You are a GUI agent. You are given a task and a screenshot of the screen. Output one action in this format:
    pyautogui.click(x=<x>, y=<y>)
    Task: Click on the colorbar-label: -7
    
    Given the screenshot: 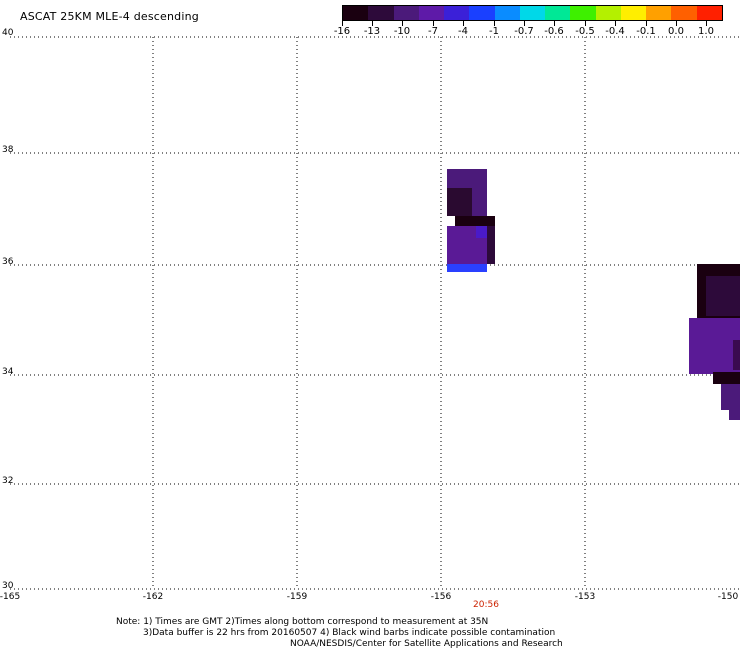 What is the action you would take?
    pyautogui.click(x=433, y=31)
    